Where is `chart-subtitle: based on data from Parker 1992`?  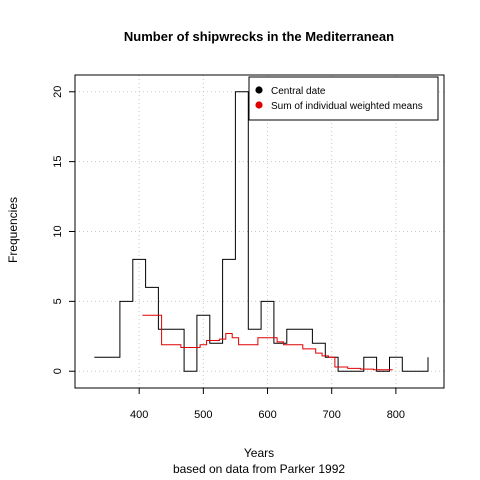
chart-subtitle: based on data from Parker 1992 is located at coordinates (259, 469).